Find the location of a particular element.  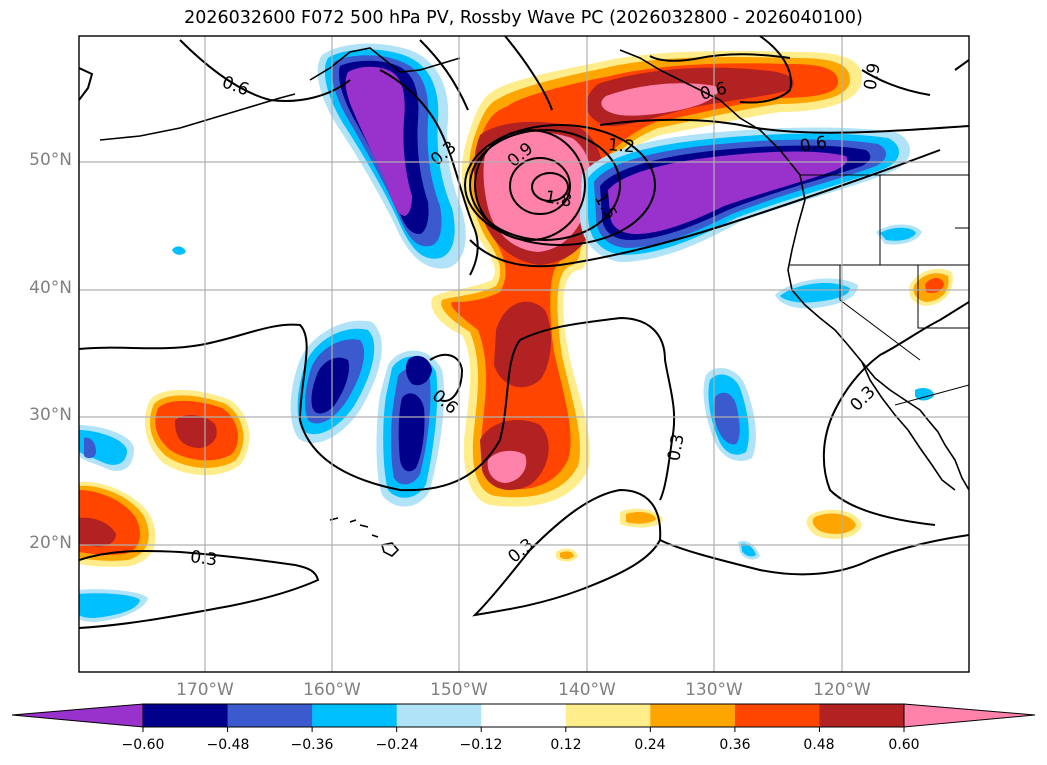

colorbar-tick-label: 0.12 is located at coordinates (566, 745).